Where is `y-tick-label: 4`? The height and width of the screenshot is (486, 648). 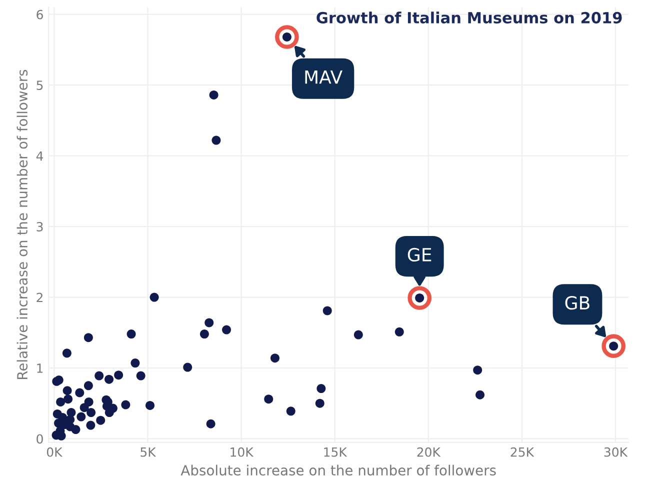 y-tick-label: 4 is located at coordinates (40, 156).